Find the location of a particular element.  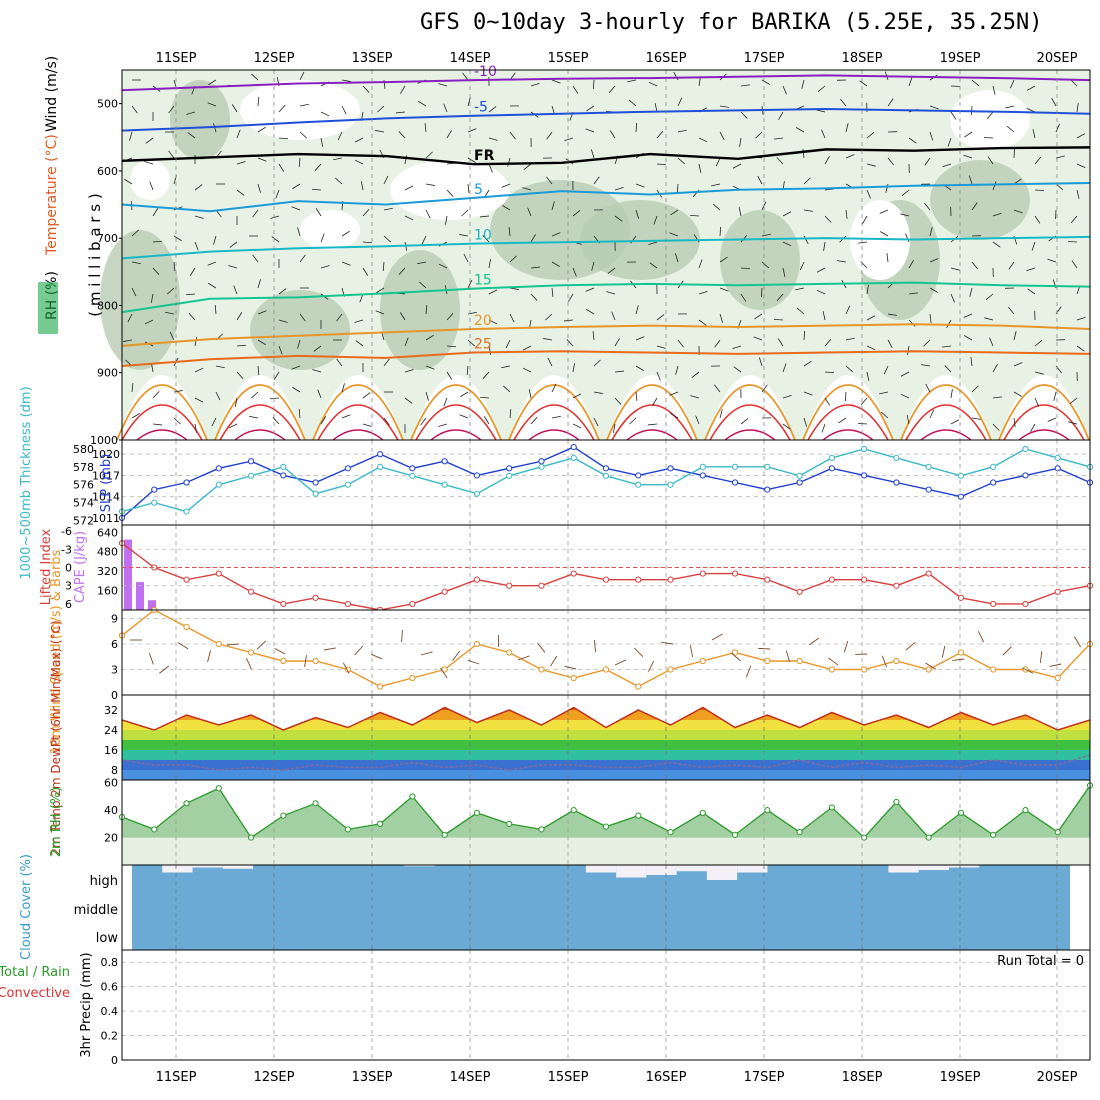

y-tick-right: 160 is located at coordinates (107, 591).